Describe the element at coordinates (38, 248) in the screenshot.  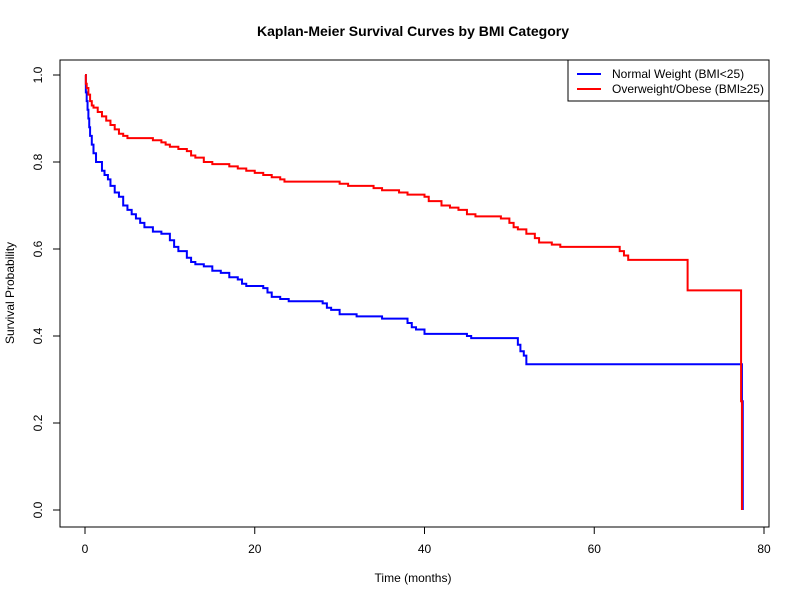
I see `y-tick-label: 0.6` at that location.